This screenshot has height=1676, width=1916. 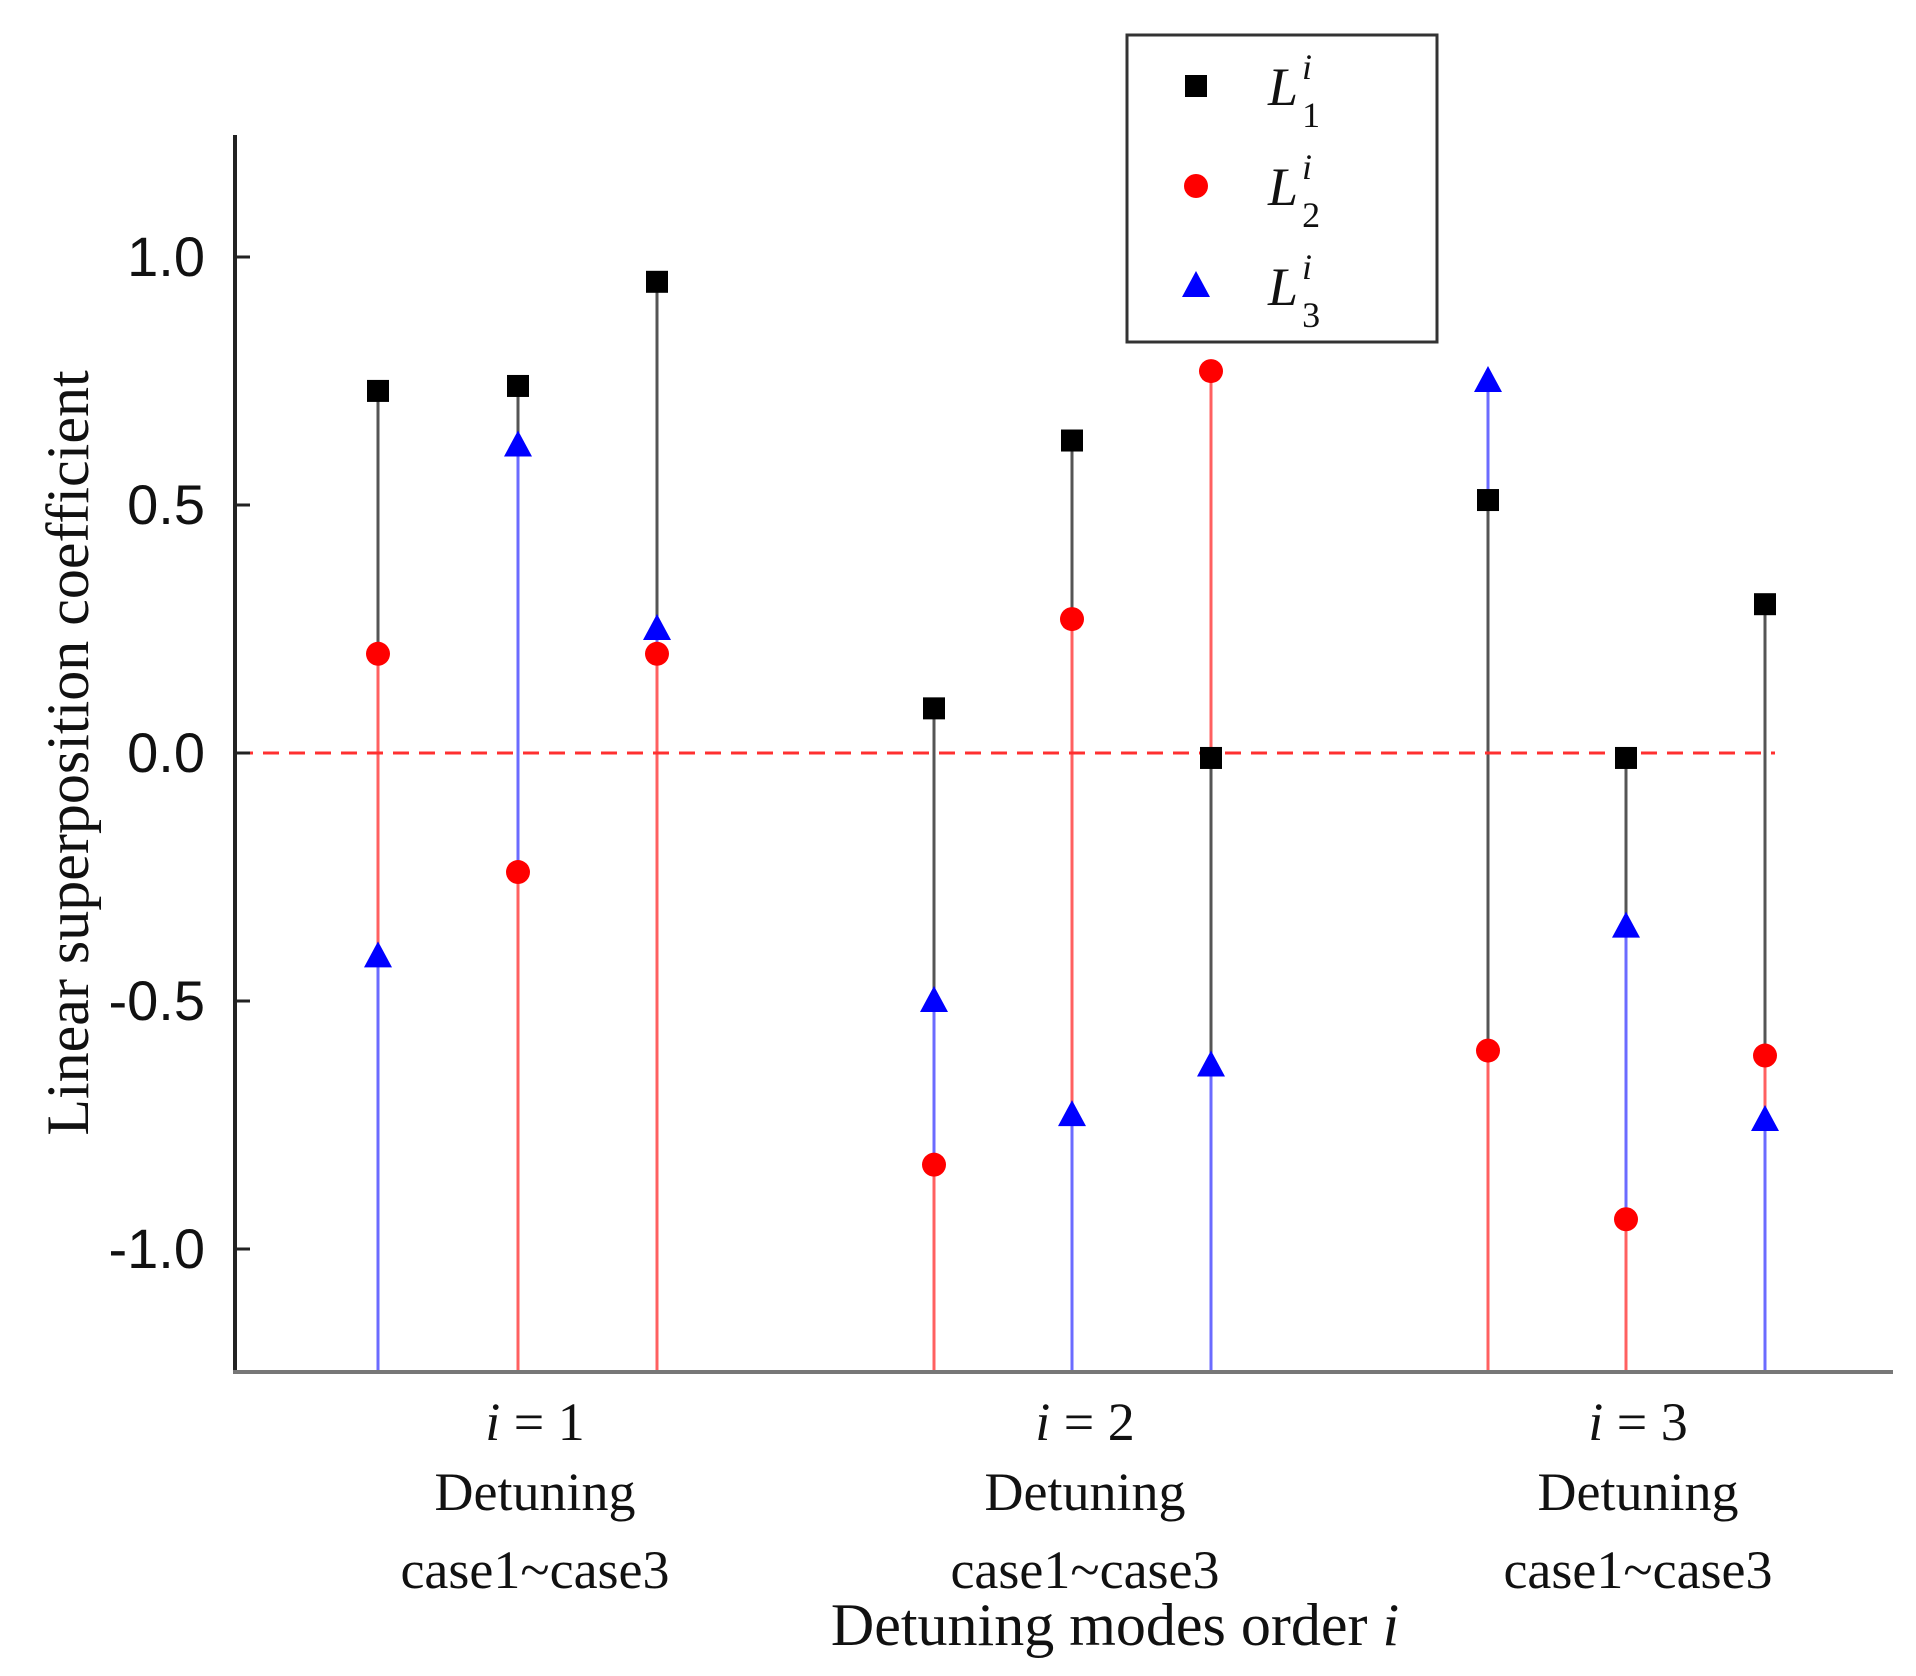 What do you see at coordinates (1115, 1625) in the screenshot?
I see `x-axis-title: Detuning modes order i` at bounding box center [1115, 1625].